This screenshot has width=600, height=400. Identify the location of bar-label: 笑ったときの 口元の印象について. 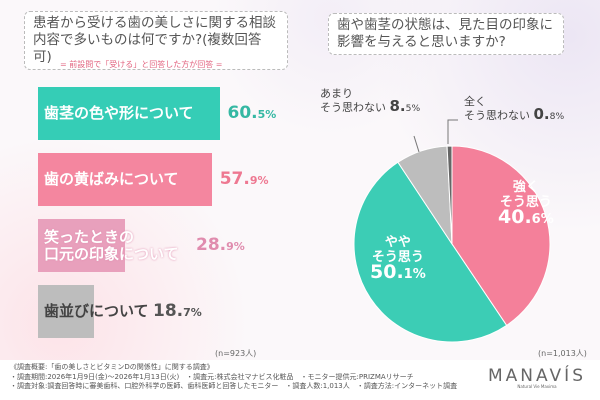
(111, 245).